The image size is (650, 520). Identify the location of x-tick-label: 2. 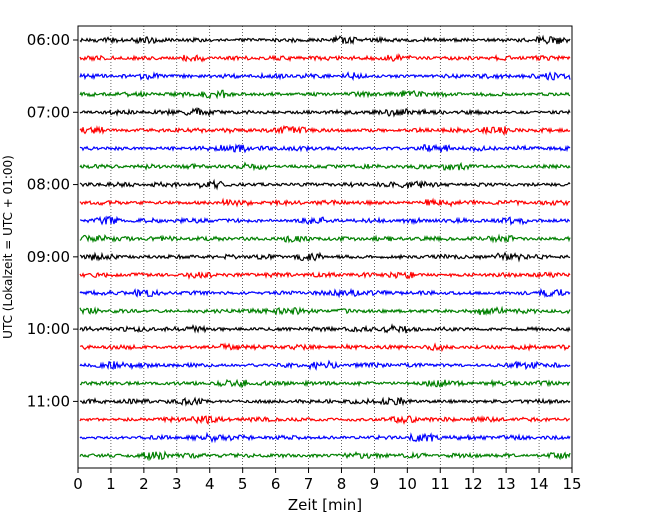
(144, 484).